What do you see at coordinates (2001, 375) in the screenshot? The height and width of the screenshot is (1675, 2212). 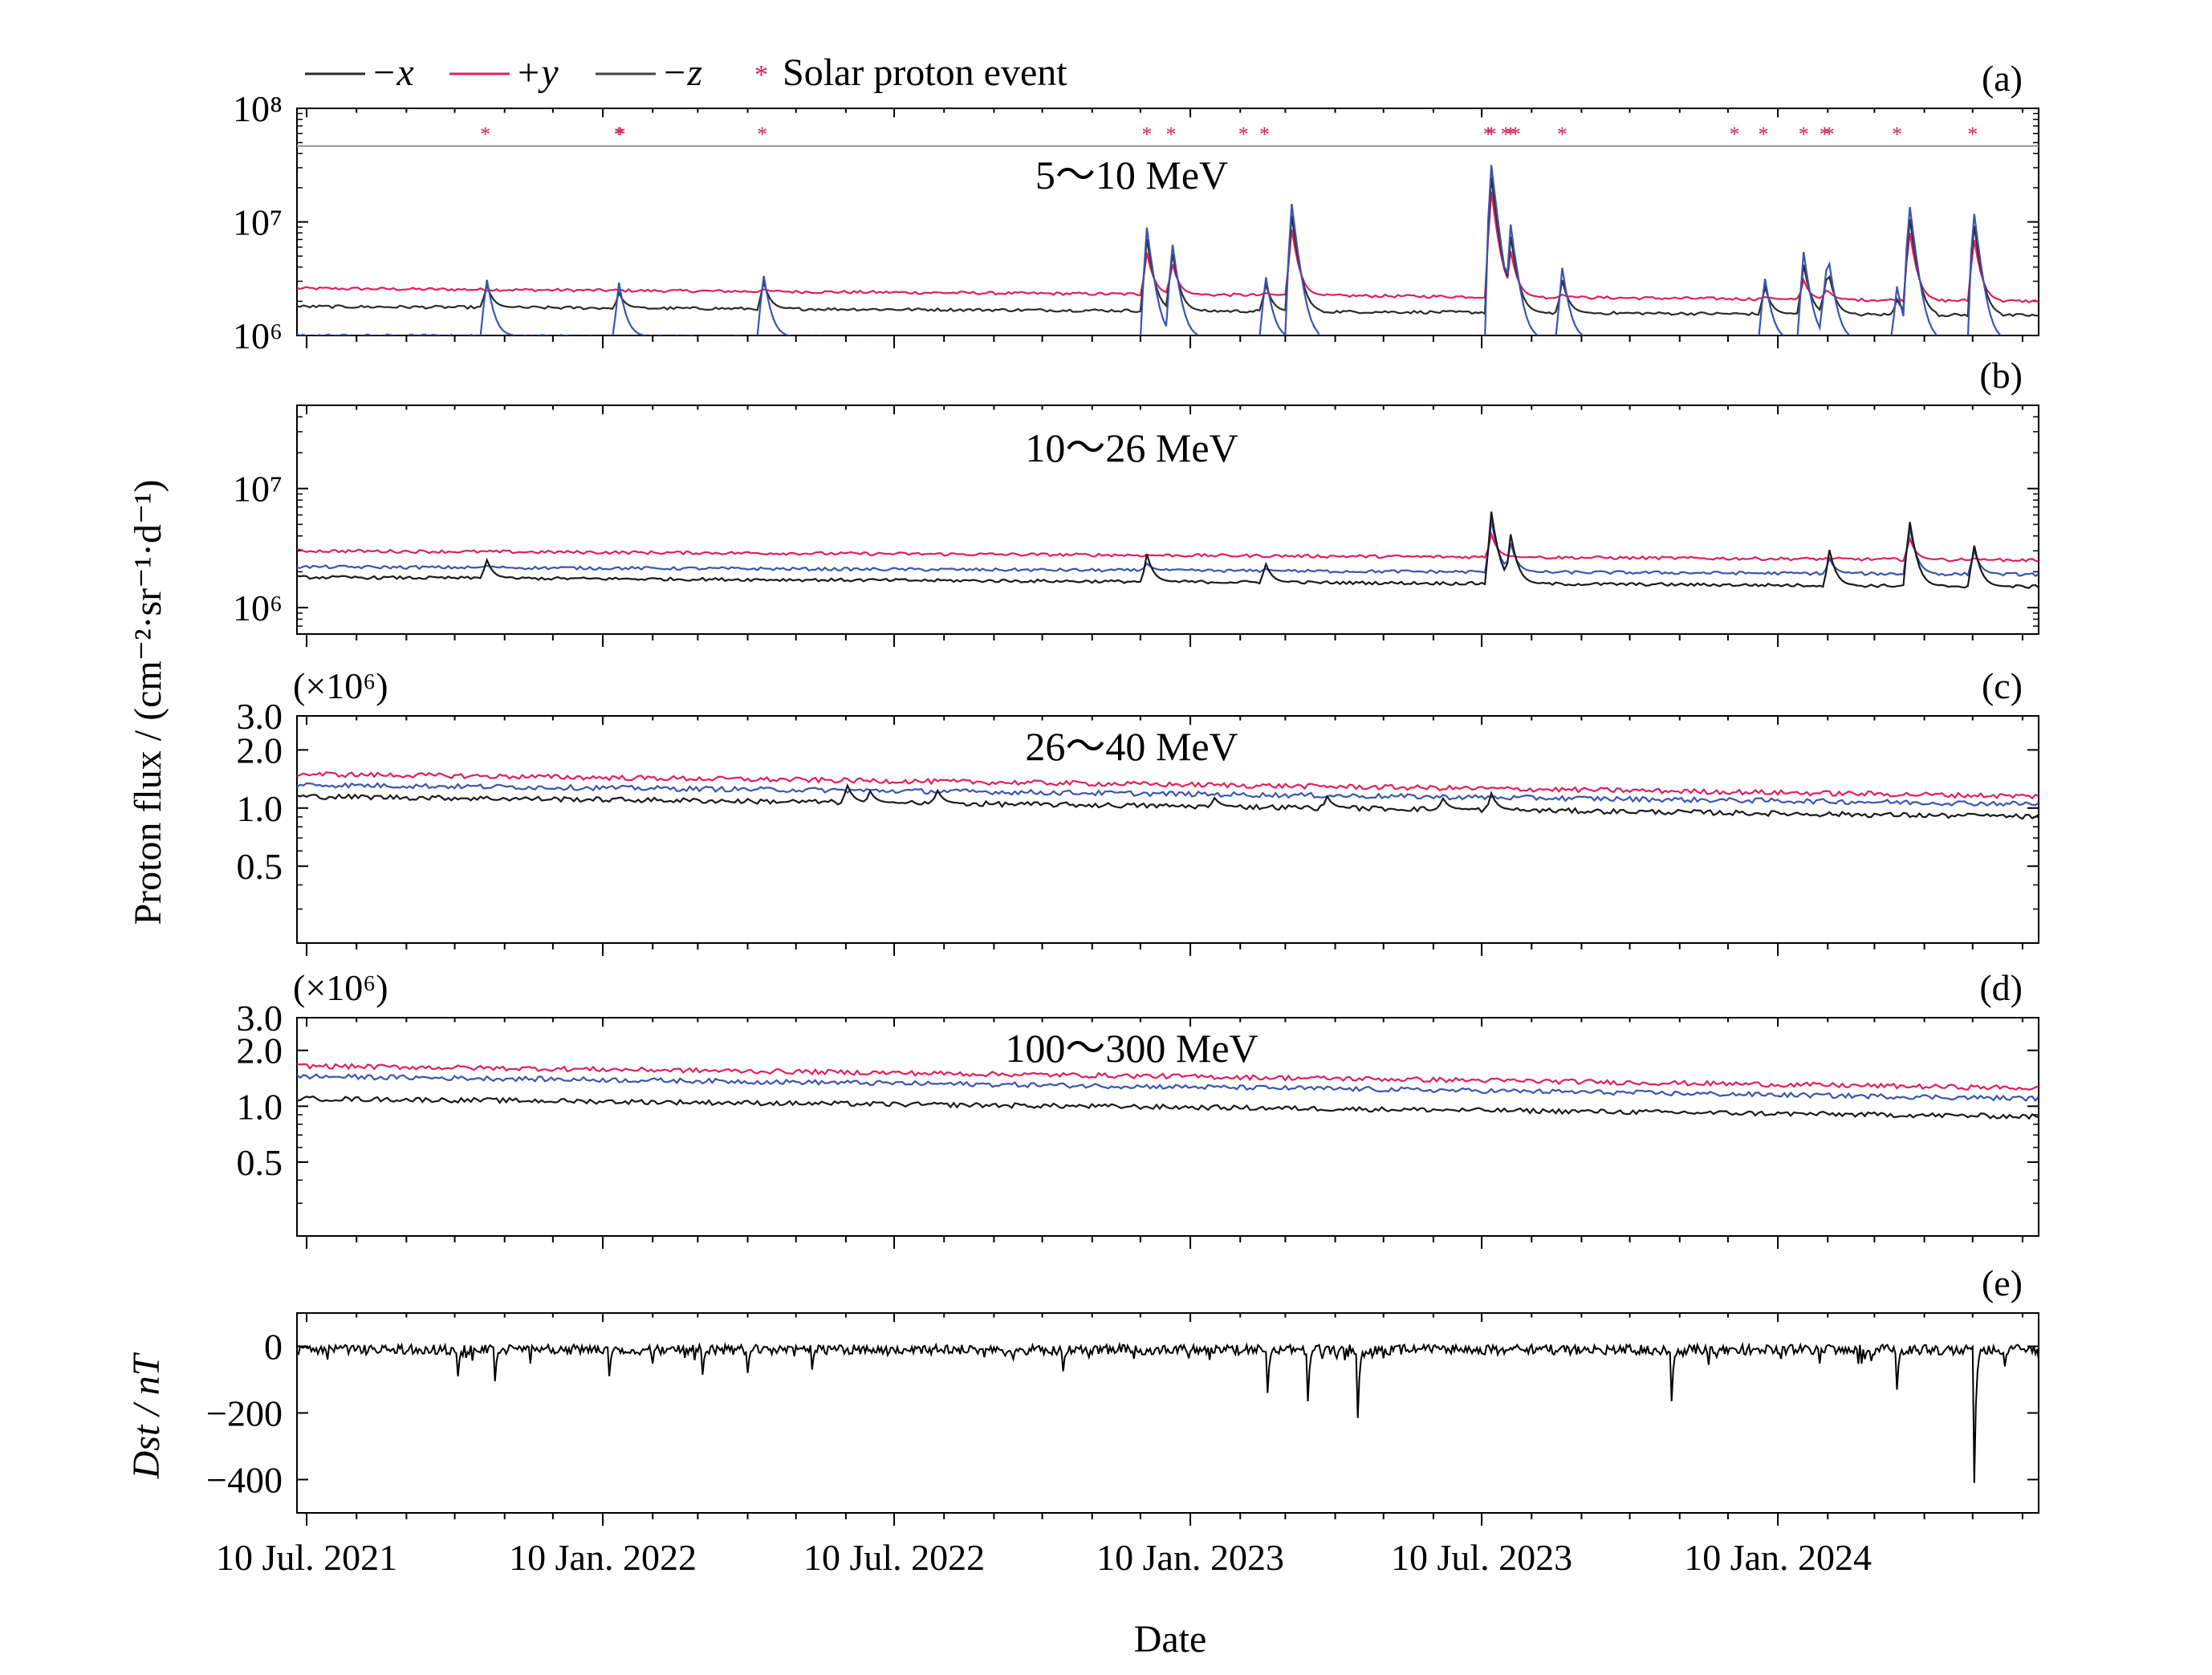 I see `panel-label: (b)` at bounding box center [2001, 375].